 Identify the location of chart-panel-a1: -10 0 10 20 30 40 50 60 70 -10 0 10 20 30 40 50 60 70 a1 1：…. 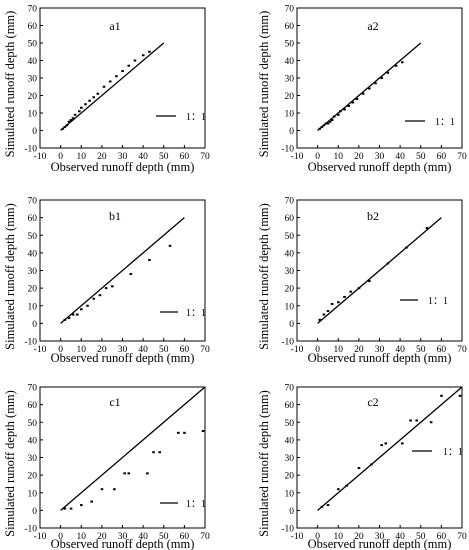
(106, 90).